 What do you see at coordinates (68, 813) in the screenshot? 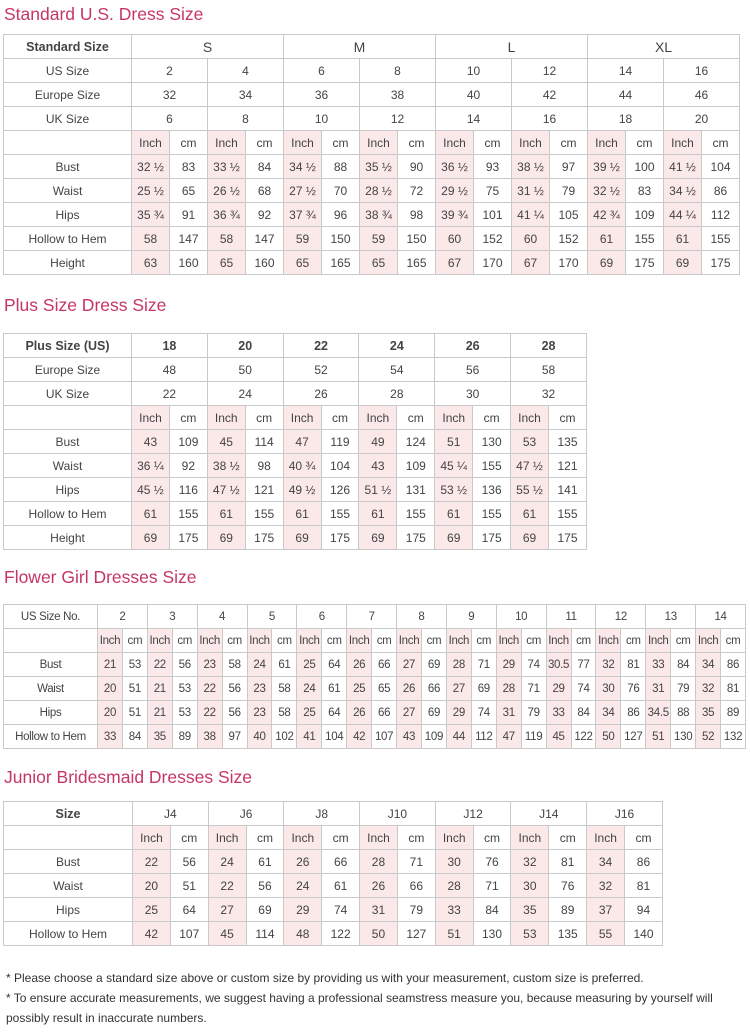
I see `row-label: Size` at bounding box center [68, 813].